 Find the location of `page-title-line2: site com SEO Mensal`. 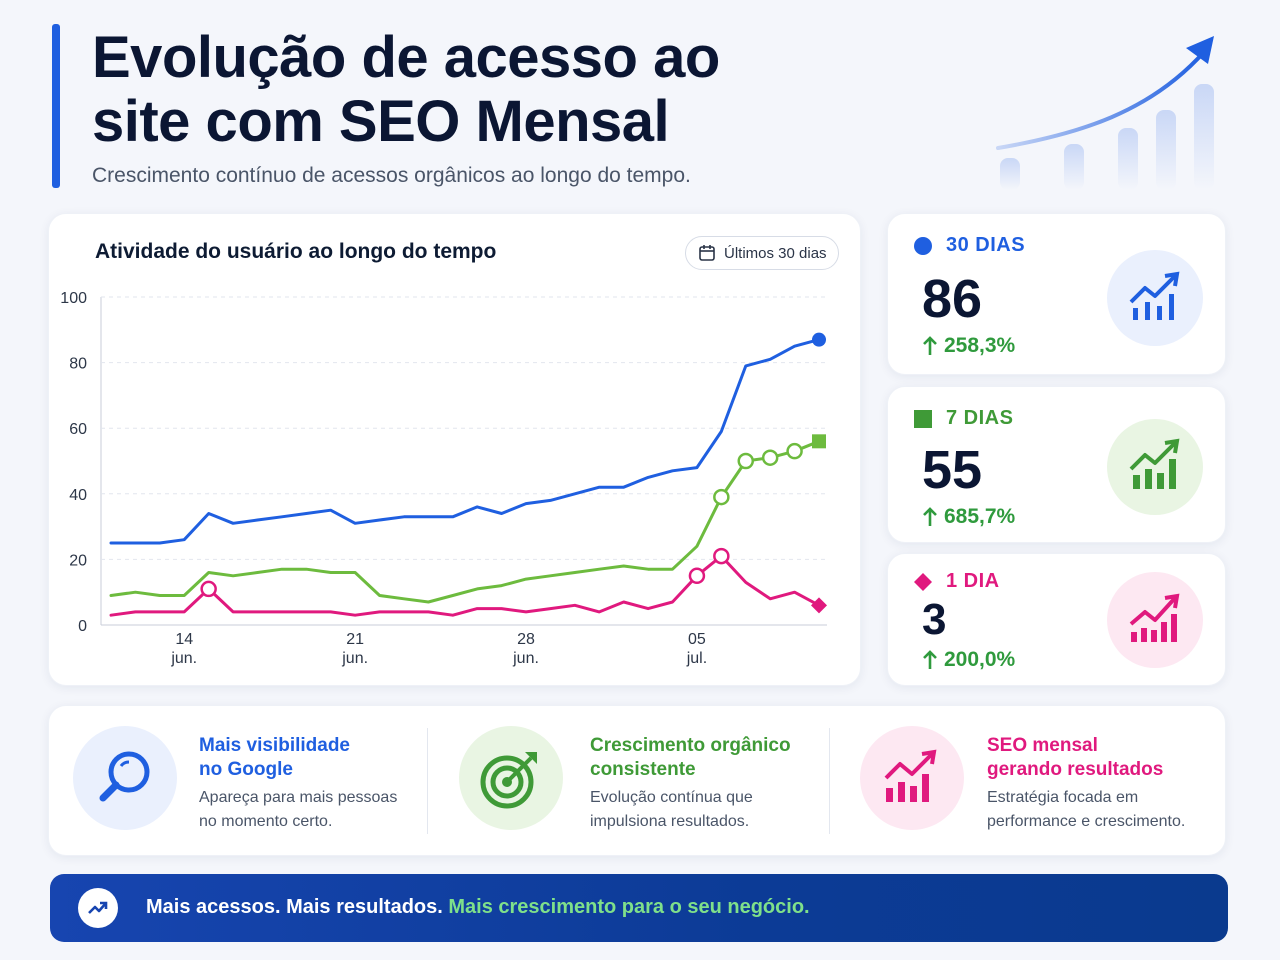

page-title-line2: site com SEO Mensal is located at coordinates (381, 121).